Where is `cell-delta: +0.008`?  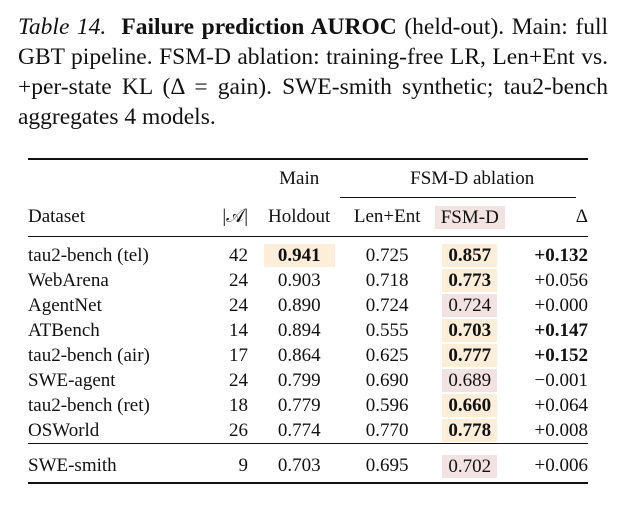
cell-delta: +0.008 is located at coordinates (561, 430).